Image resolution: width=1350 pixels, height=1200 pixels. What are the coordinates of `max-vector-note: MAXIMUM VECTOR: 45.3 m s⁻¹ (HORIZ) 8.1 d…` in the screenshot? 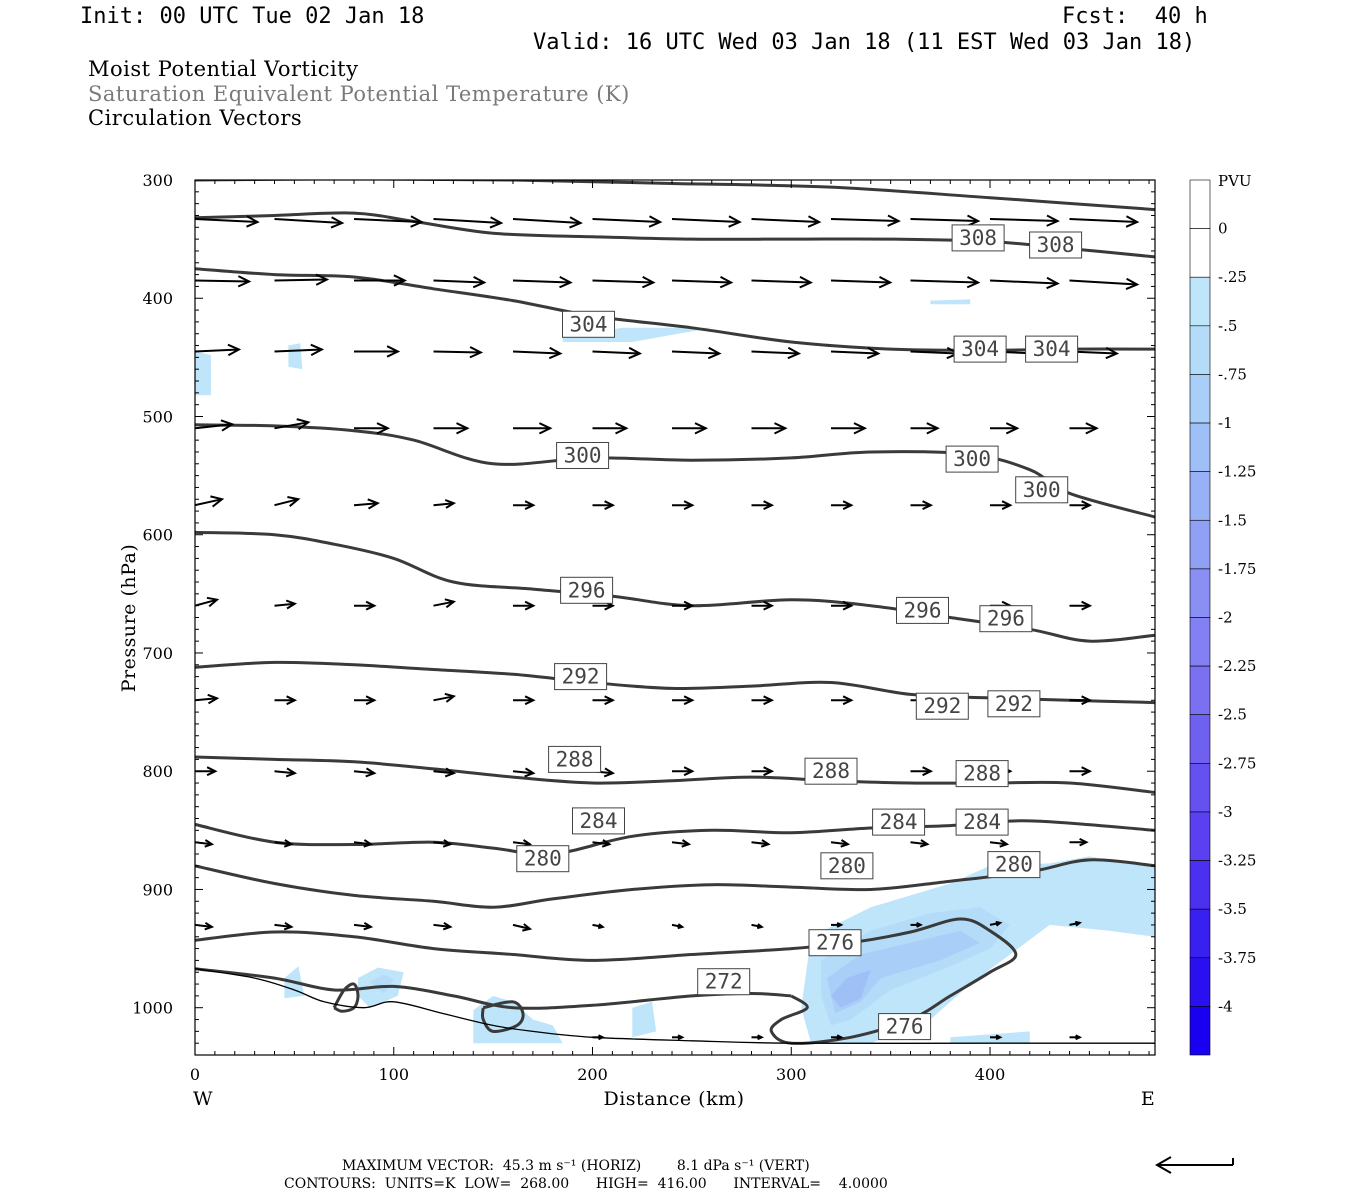 It's located at (576, 1166).